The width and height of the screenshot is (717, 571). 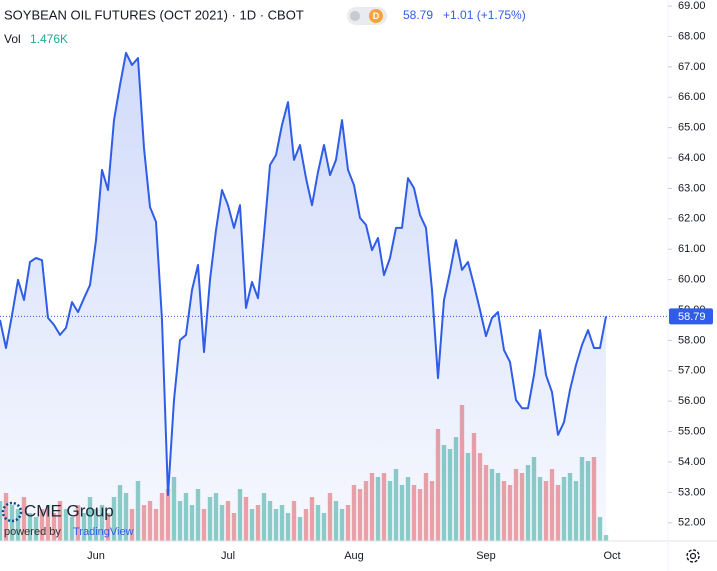 What do you see at coordinates (692, 371) in the screenshot?
I see `y-tick-label: 57.00` at bounding box center [692, 371].